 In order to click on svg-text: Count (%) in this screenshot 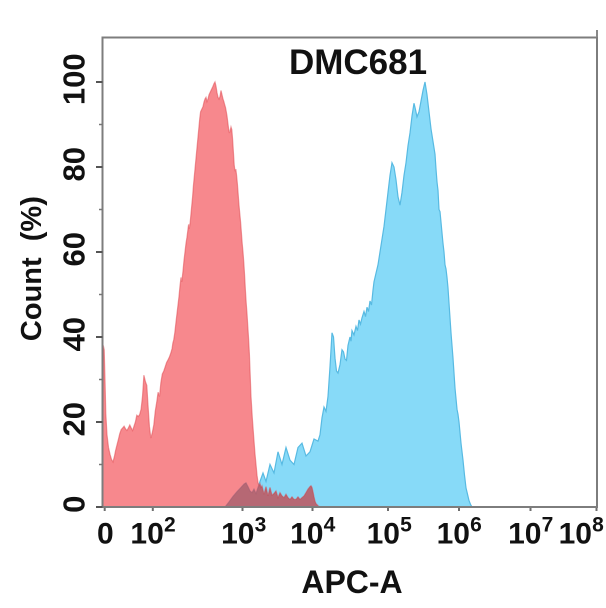, I will do `click(32, 268)`.